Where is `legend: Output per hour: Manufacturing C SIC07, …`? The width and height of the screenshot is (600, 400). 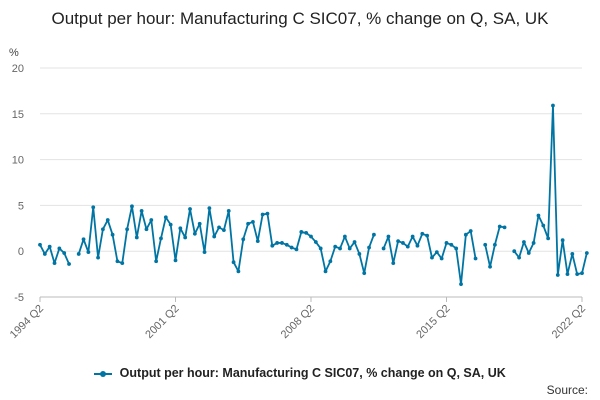 legend: Output per hour: Manufacturing C SIC07, … is located at coordinates (300, 373).